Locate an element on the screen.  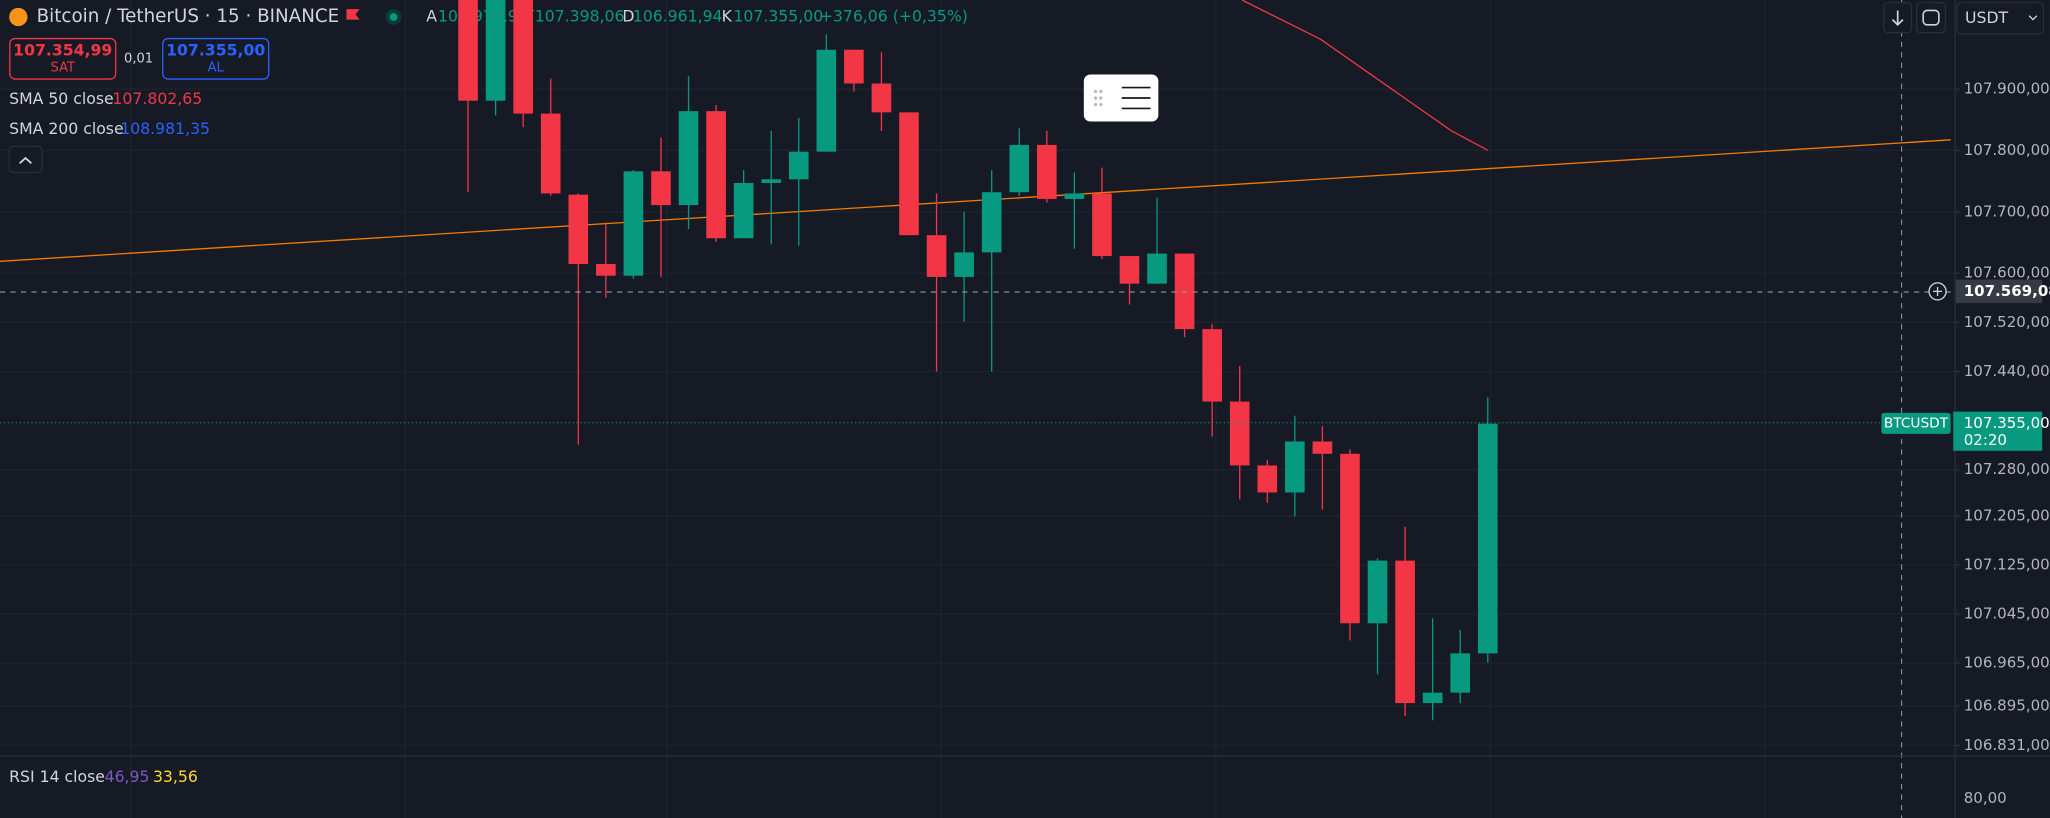
sell-label: SAT is located at coordinates (63, 67).